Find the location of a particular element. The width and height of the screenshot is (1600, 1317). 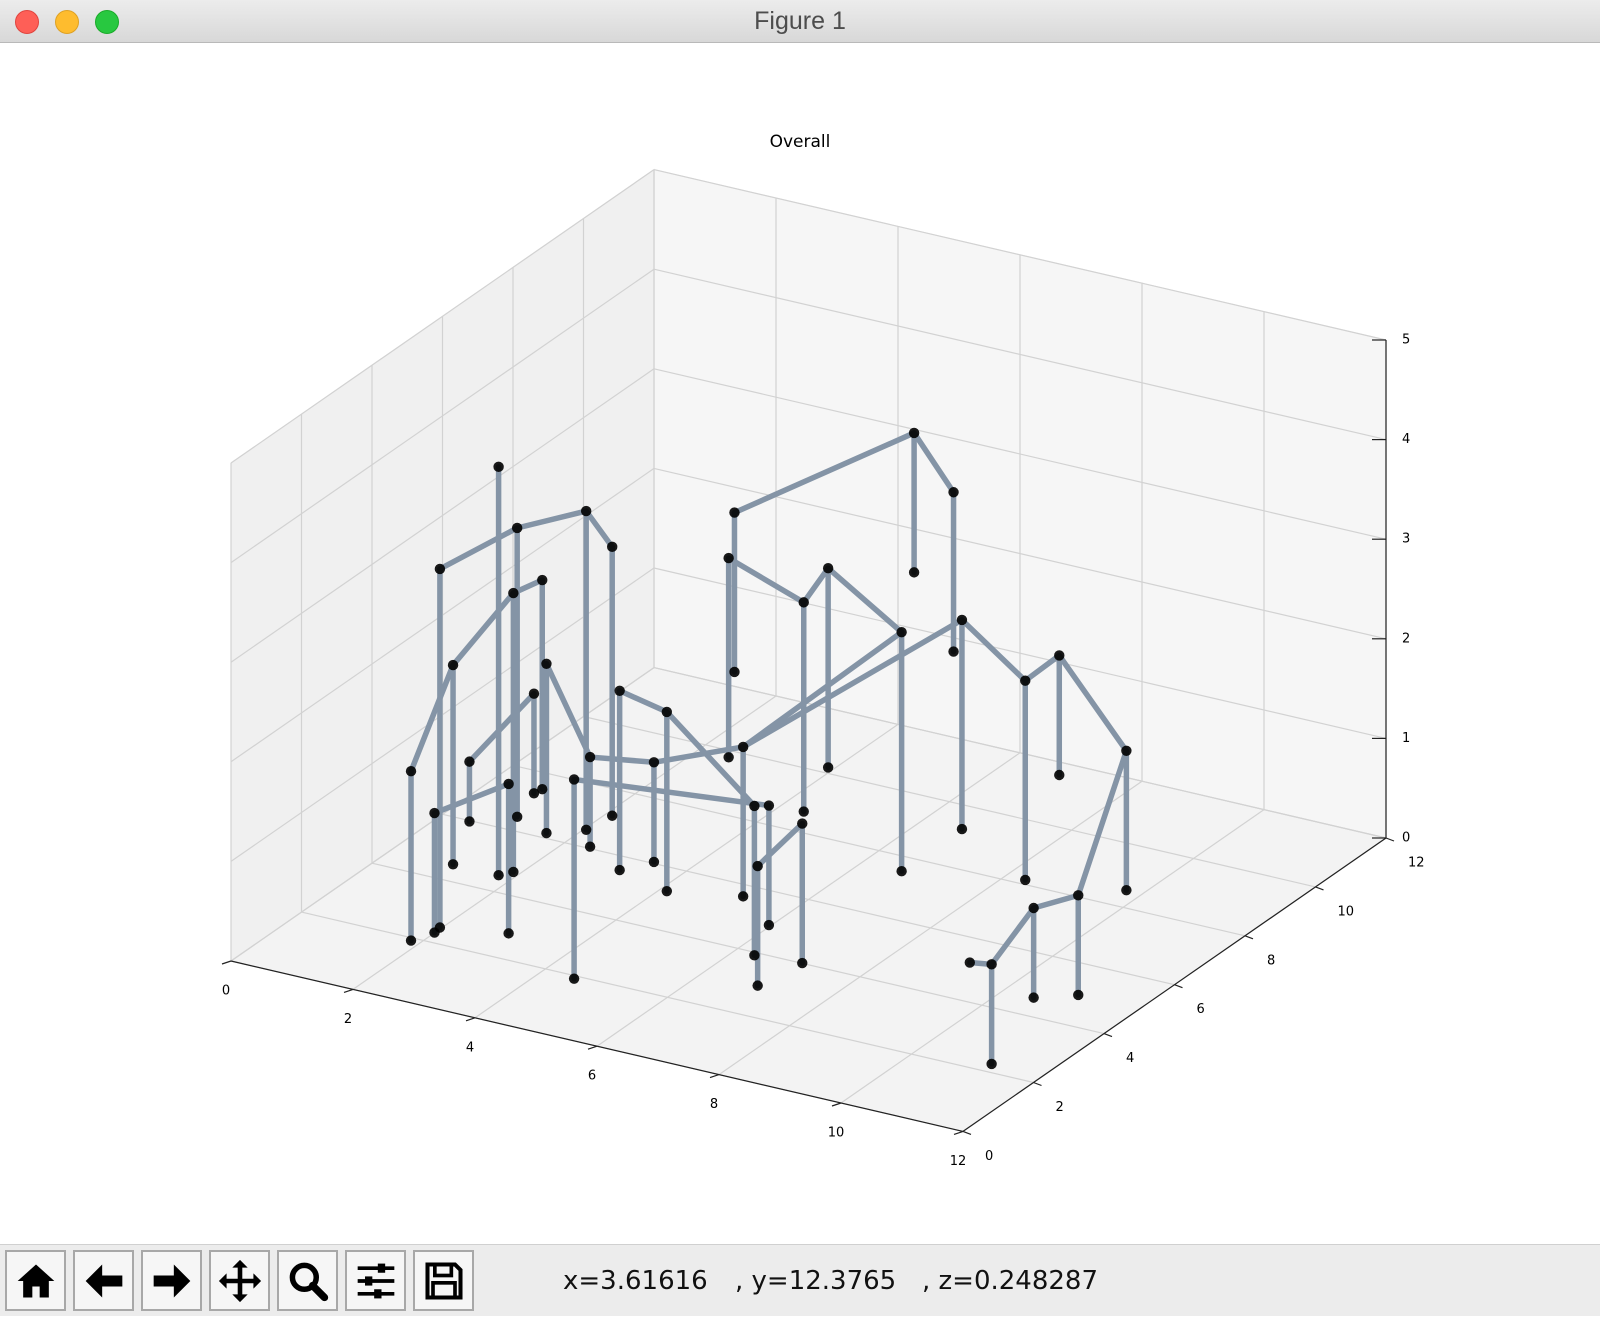

x-tick-label: 0 is located at coordinates (226, 991).